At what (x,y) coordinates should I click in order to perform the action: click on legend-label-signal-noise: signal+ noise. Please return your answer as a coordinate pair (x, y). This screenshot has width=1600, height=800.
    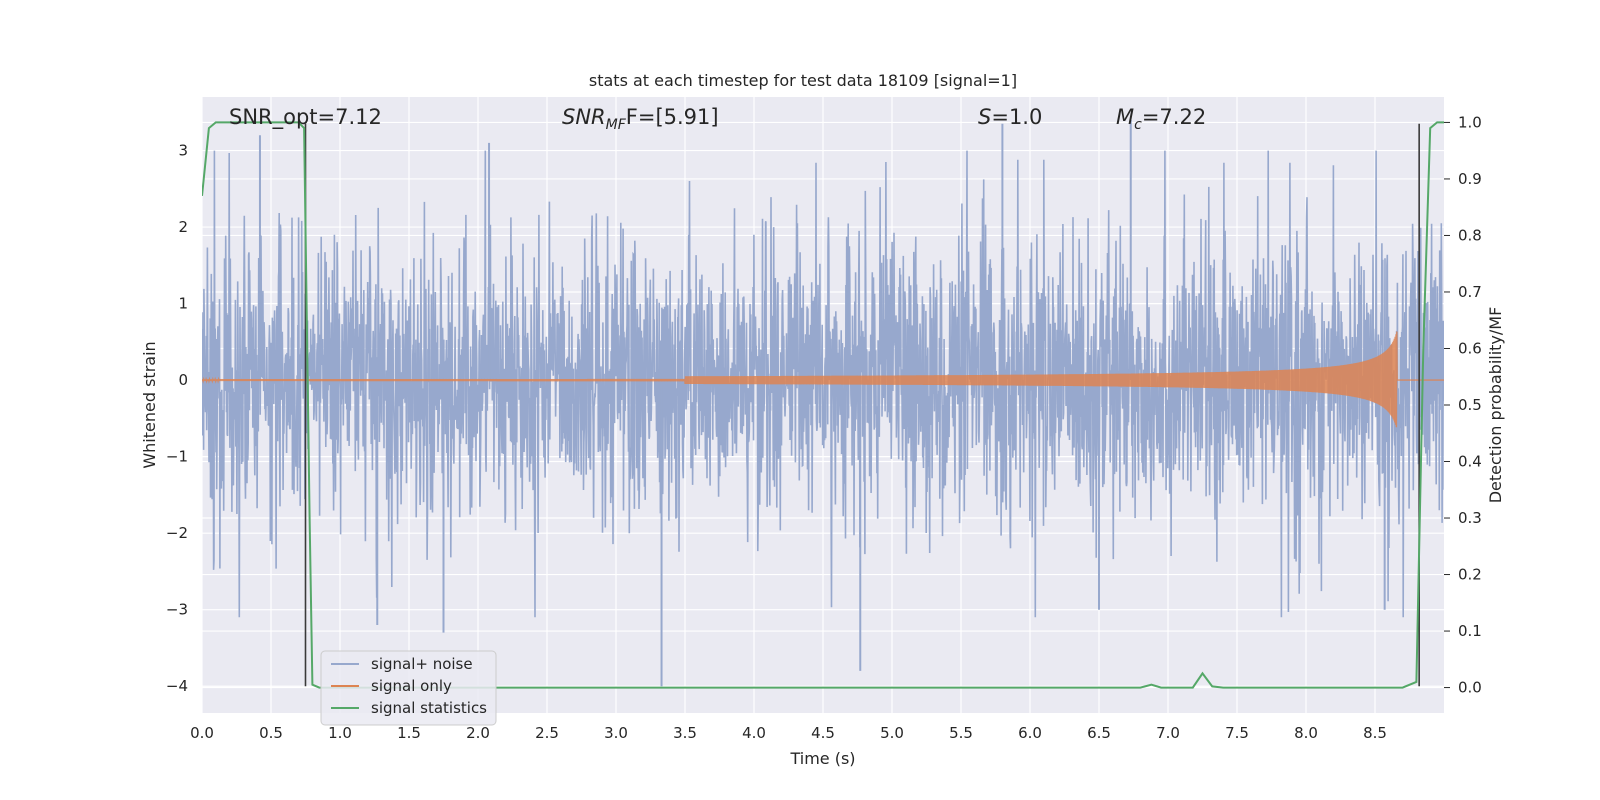
    Looking at the image, I should click on (422, 664).